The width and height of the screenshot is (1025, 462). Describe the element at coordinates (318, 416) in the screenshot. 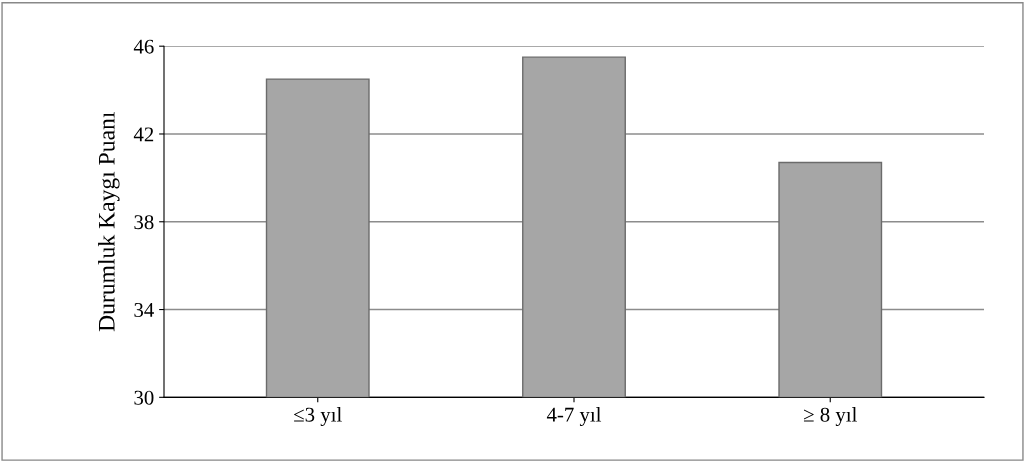

I see `x-tick-label: ≤3 yıl` at that location.